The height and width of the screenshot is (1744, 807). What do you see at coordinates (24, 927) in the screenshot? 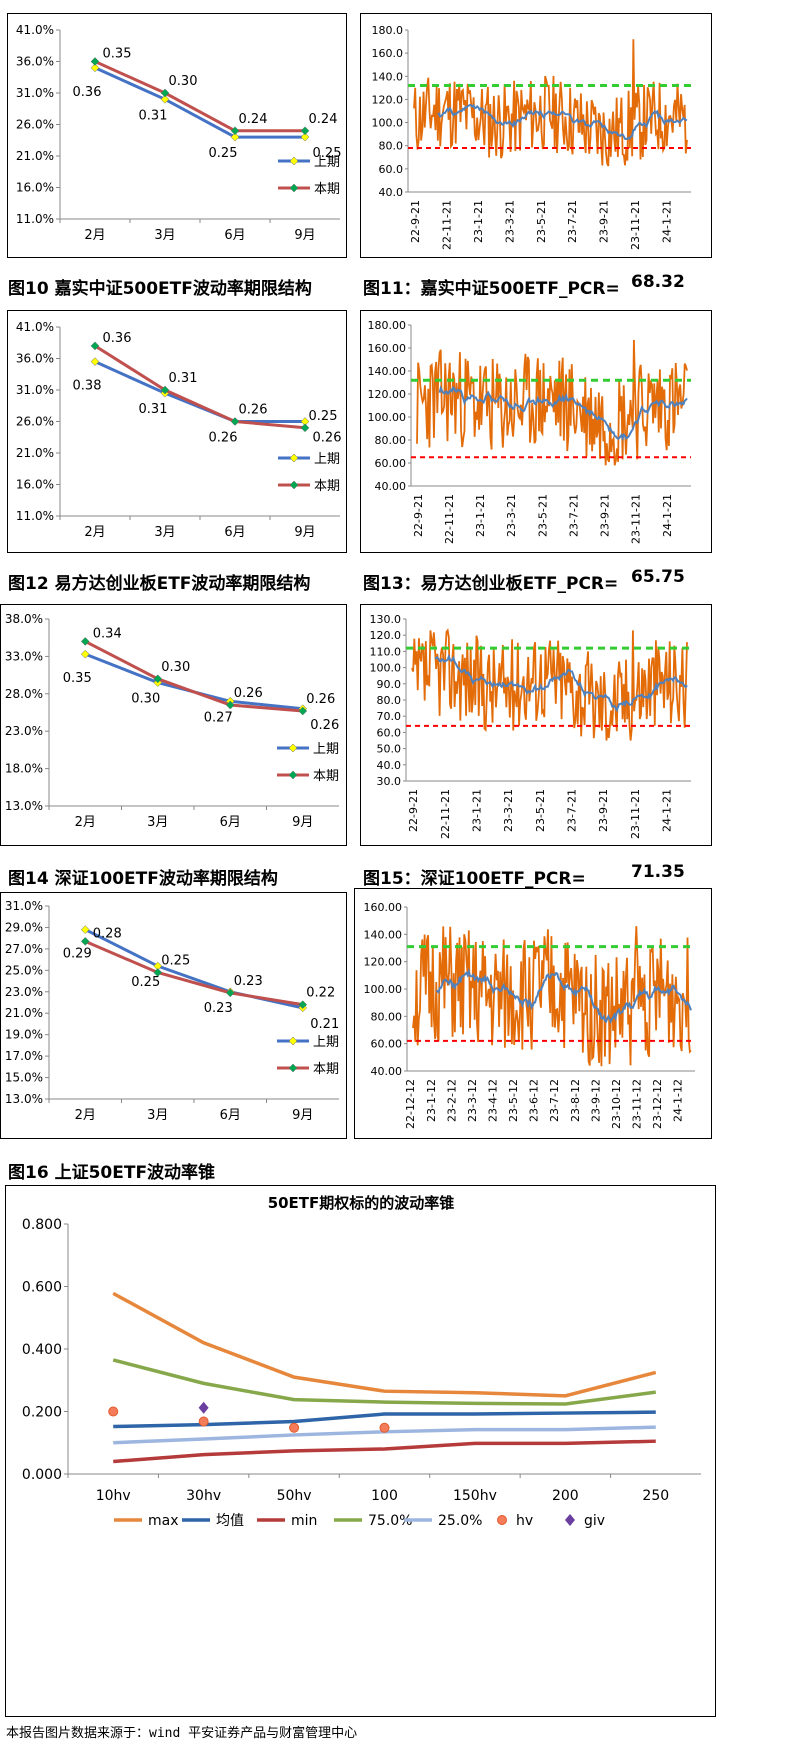
I see `y-tick-label: 29.0%` at bounding box center [24, 927].